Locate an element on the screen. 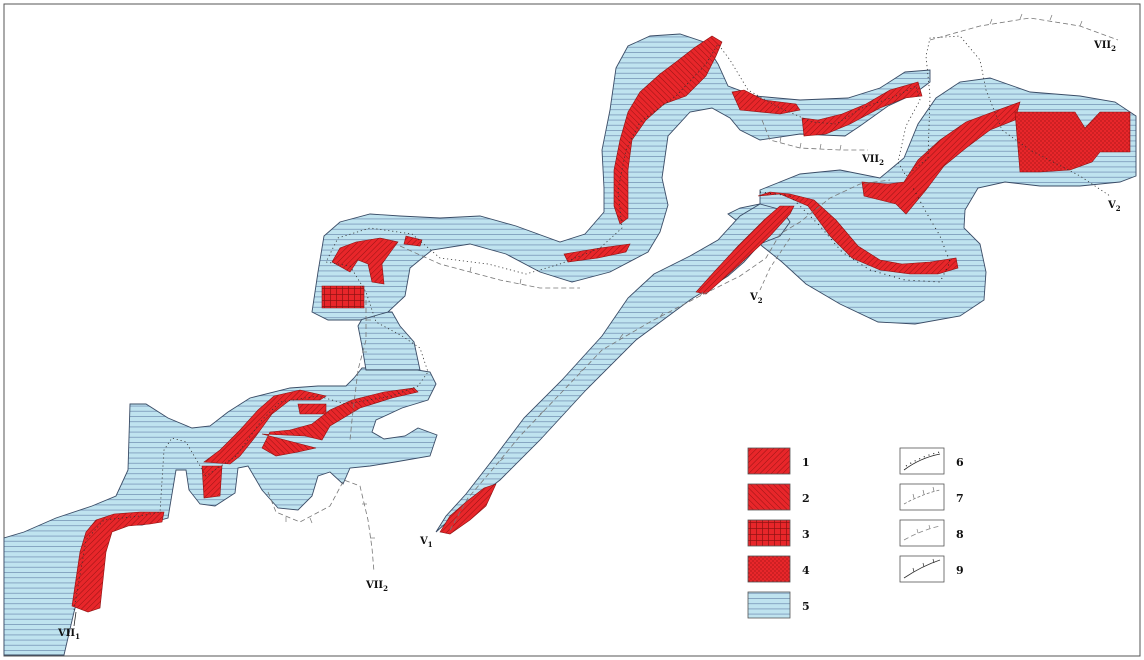 This screenshot has width=1144, height=660. deposit-lower-arm is located at coordinates (340, 422).